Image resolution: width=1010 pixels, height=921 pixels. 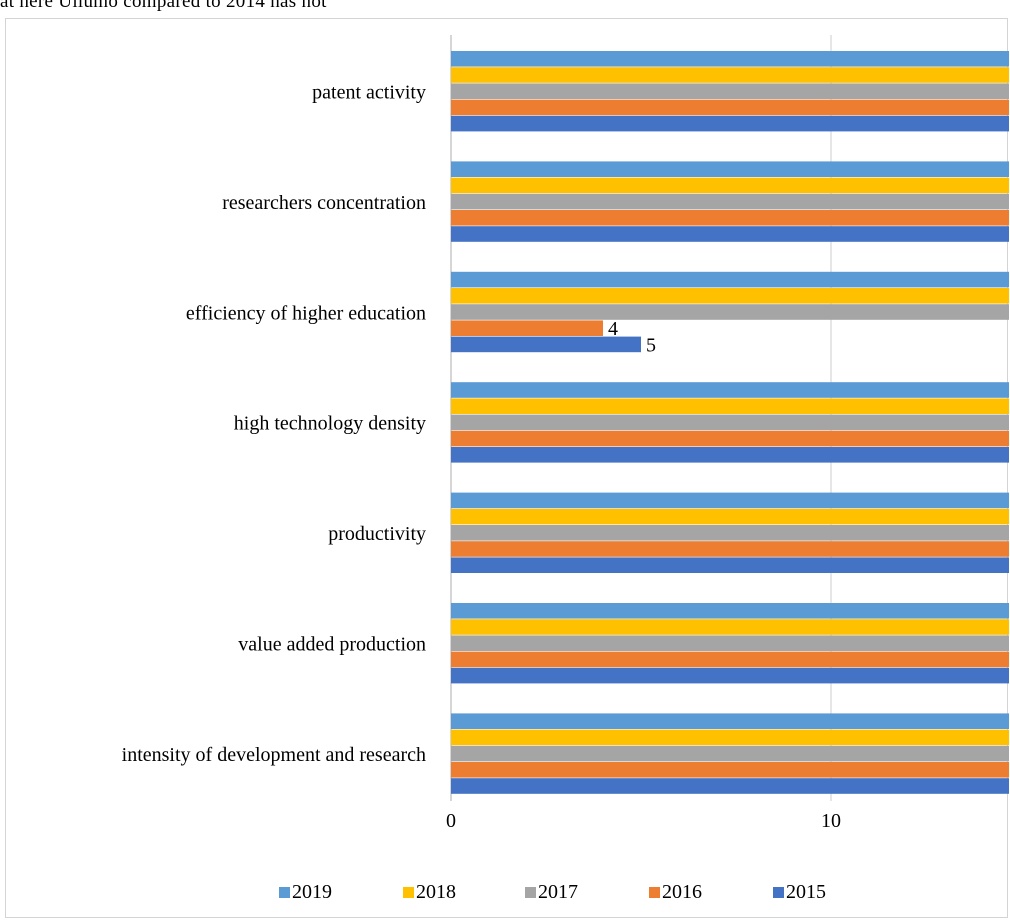 What do you see at coordinates (682, 892) in the screenshot?
I see `legend-label: 2016` at bounding box center [682, 892].